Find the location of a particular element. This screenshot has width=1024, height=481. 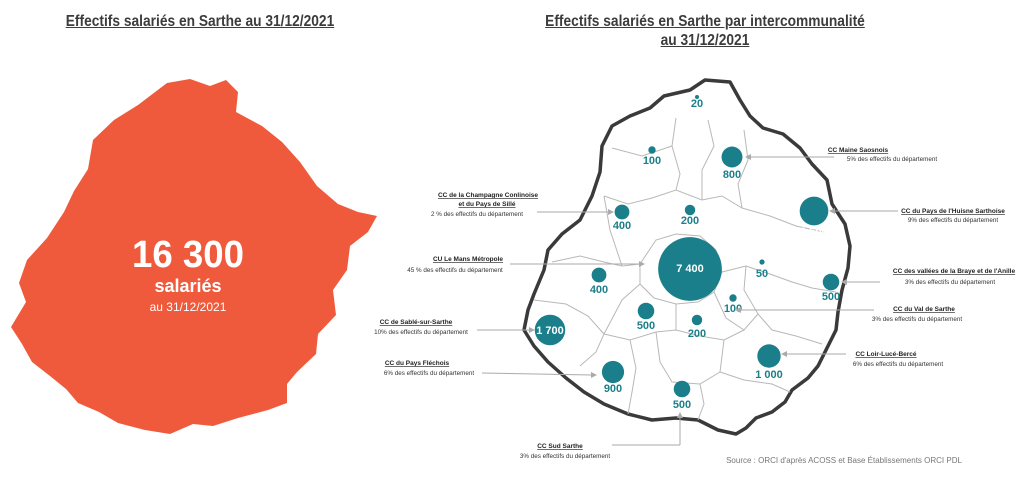

callout-name: CC de Sablé-sur-Sarthe is located at coordinates (416, 322).